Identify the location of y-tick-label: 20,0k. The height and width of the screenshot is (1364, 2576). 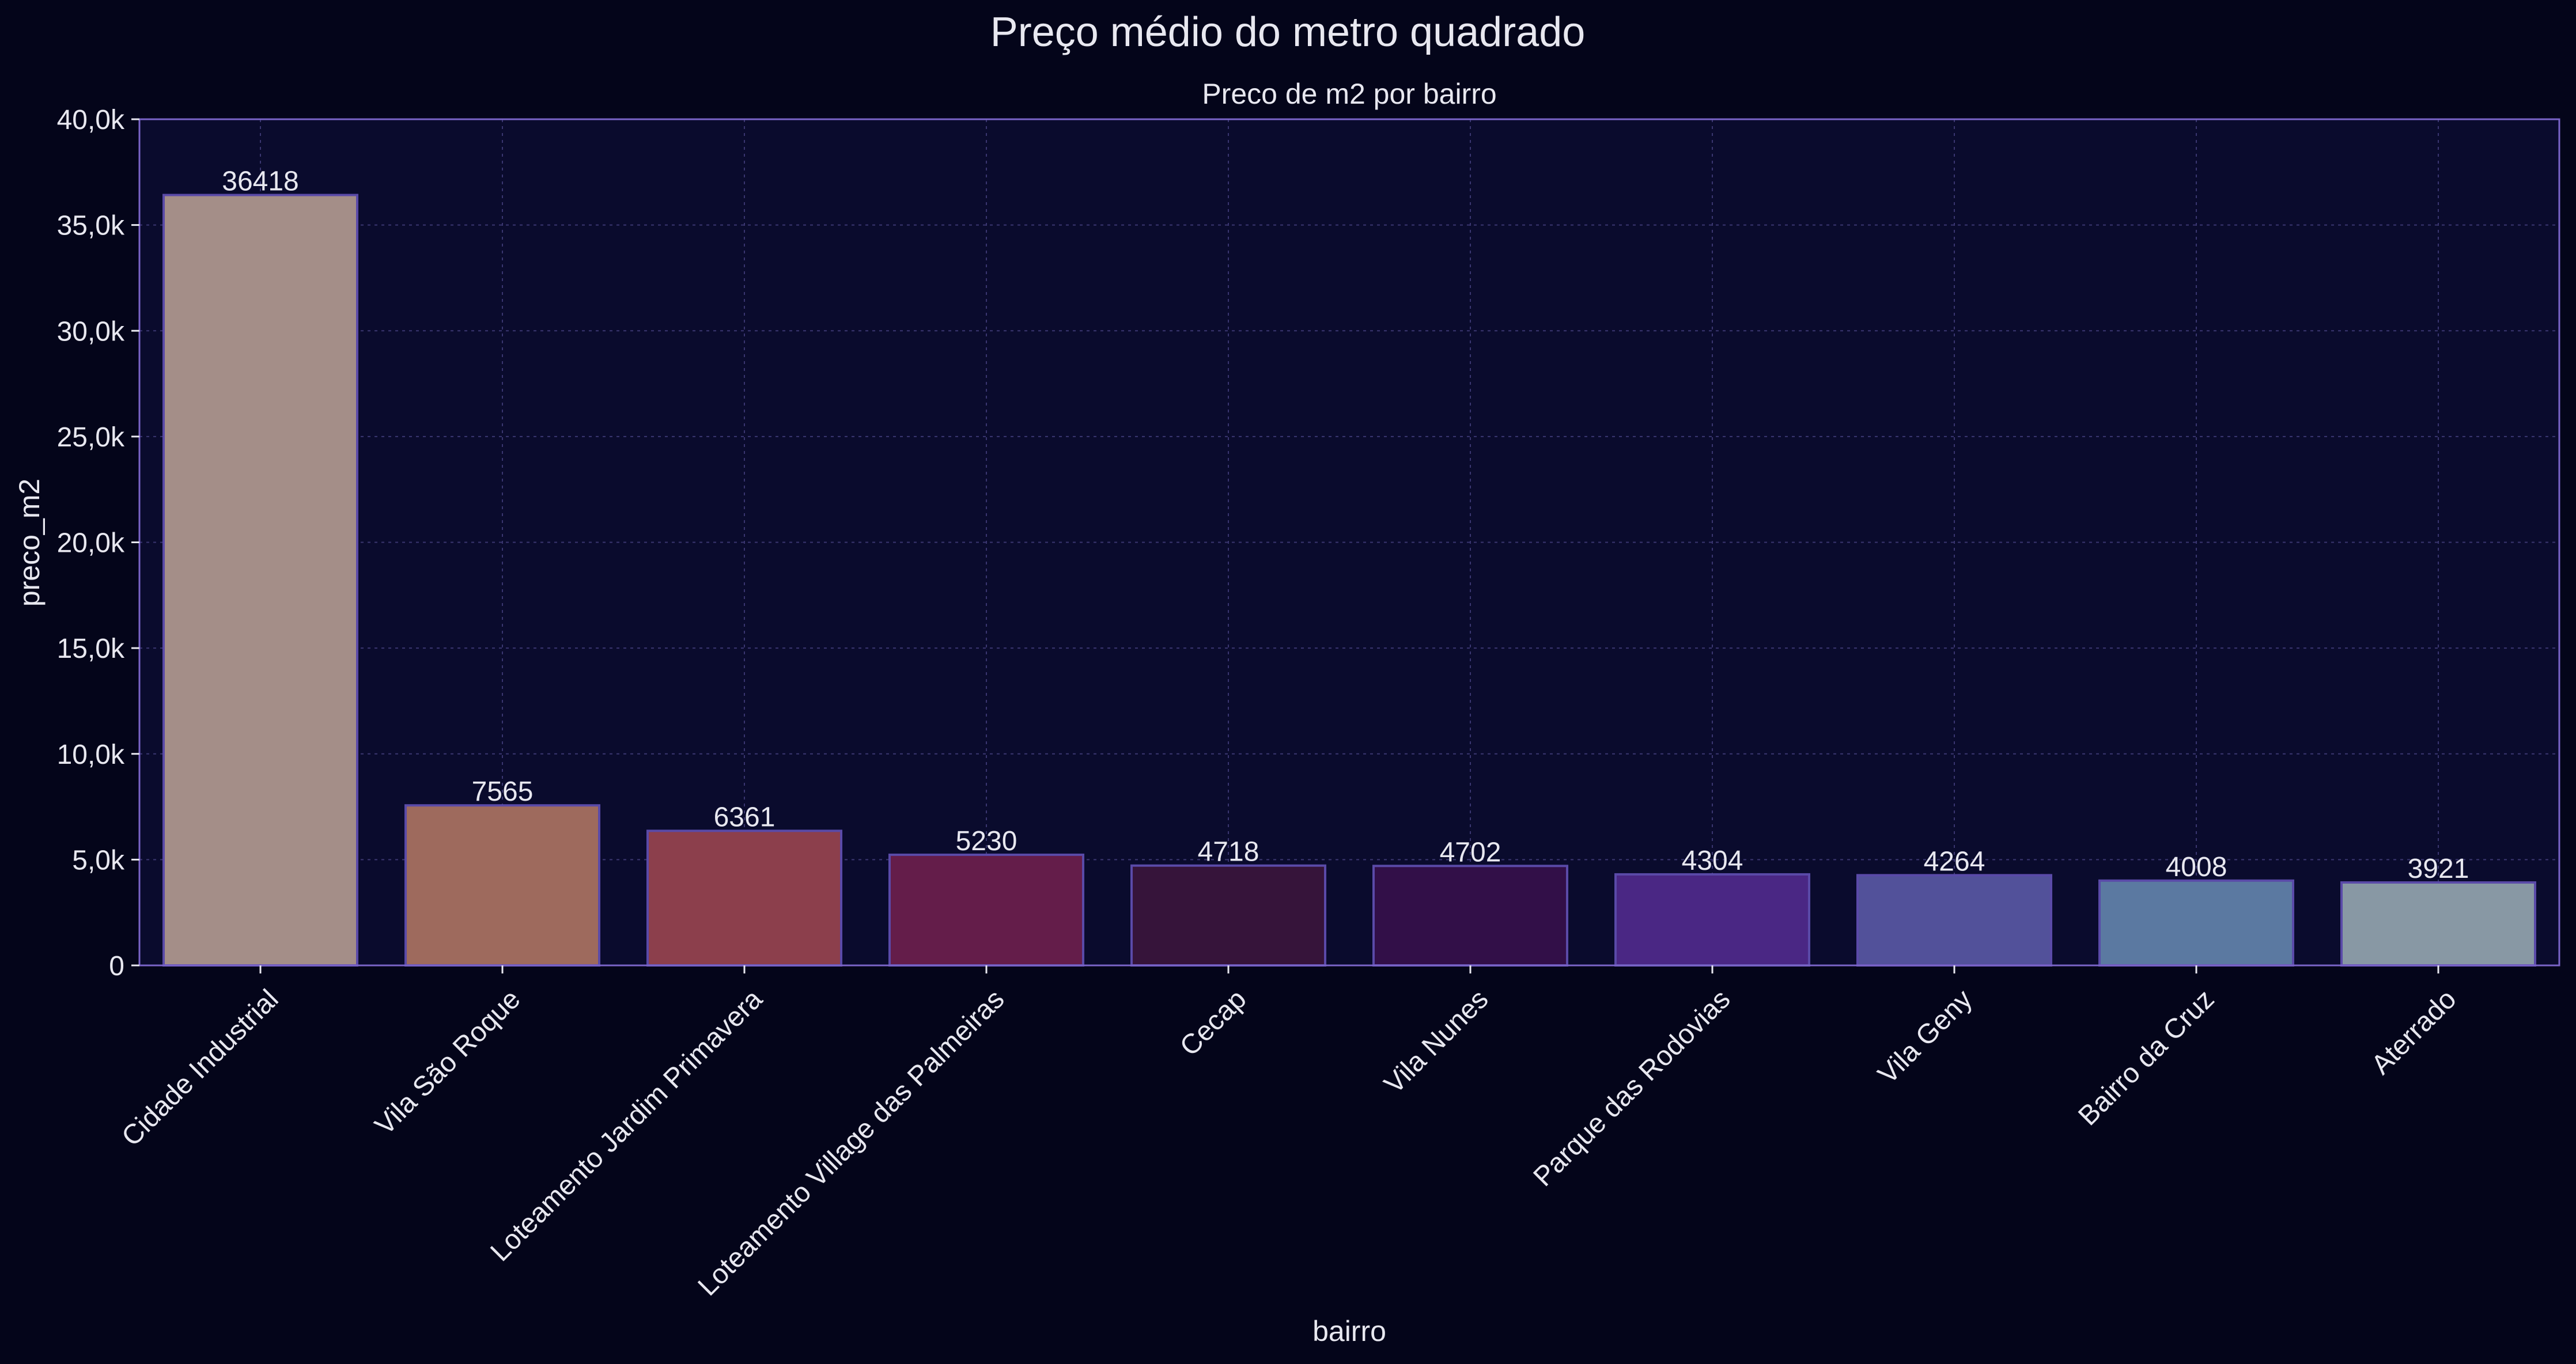
(91, 543).